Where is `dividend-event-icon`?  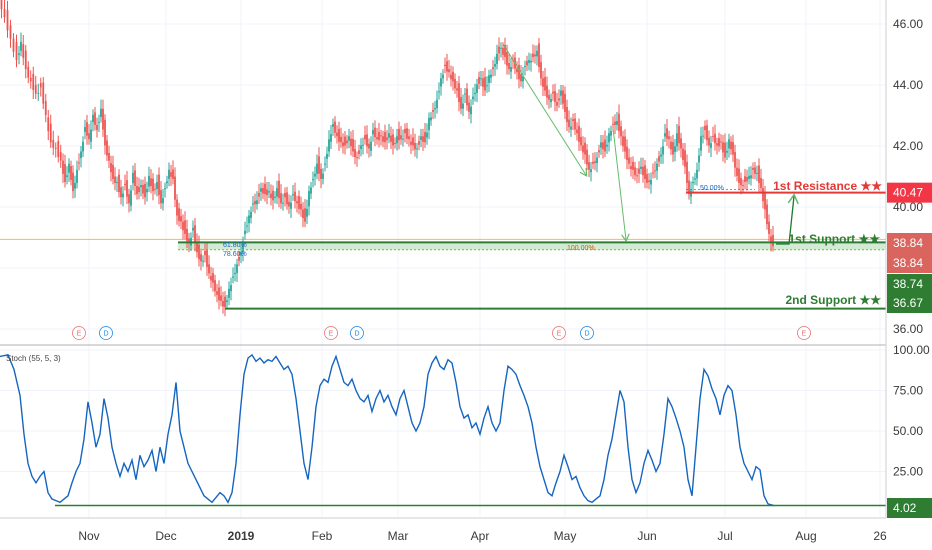 dividend-event-icon is located at coordinates (106, 333).